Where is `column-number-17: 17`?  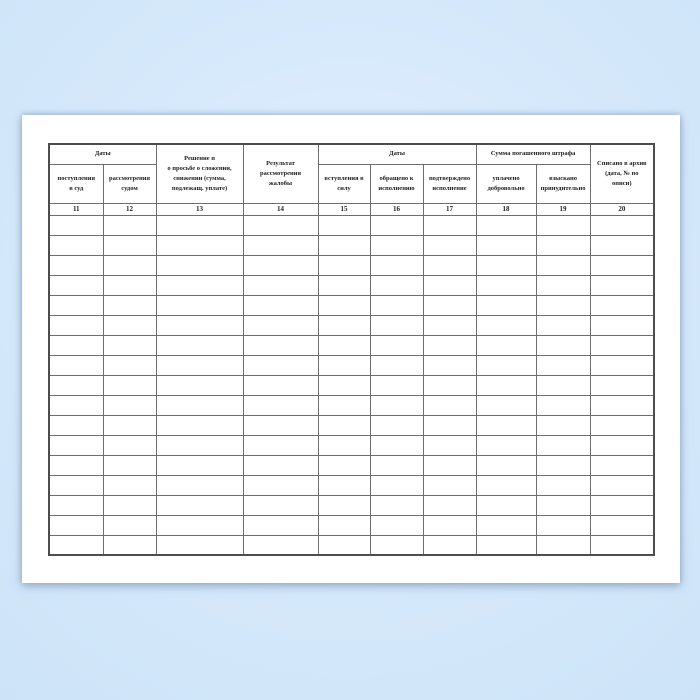 column-number-17: 17 is located at coordinates (449, 209).